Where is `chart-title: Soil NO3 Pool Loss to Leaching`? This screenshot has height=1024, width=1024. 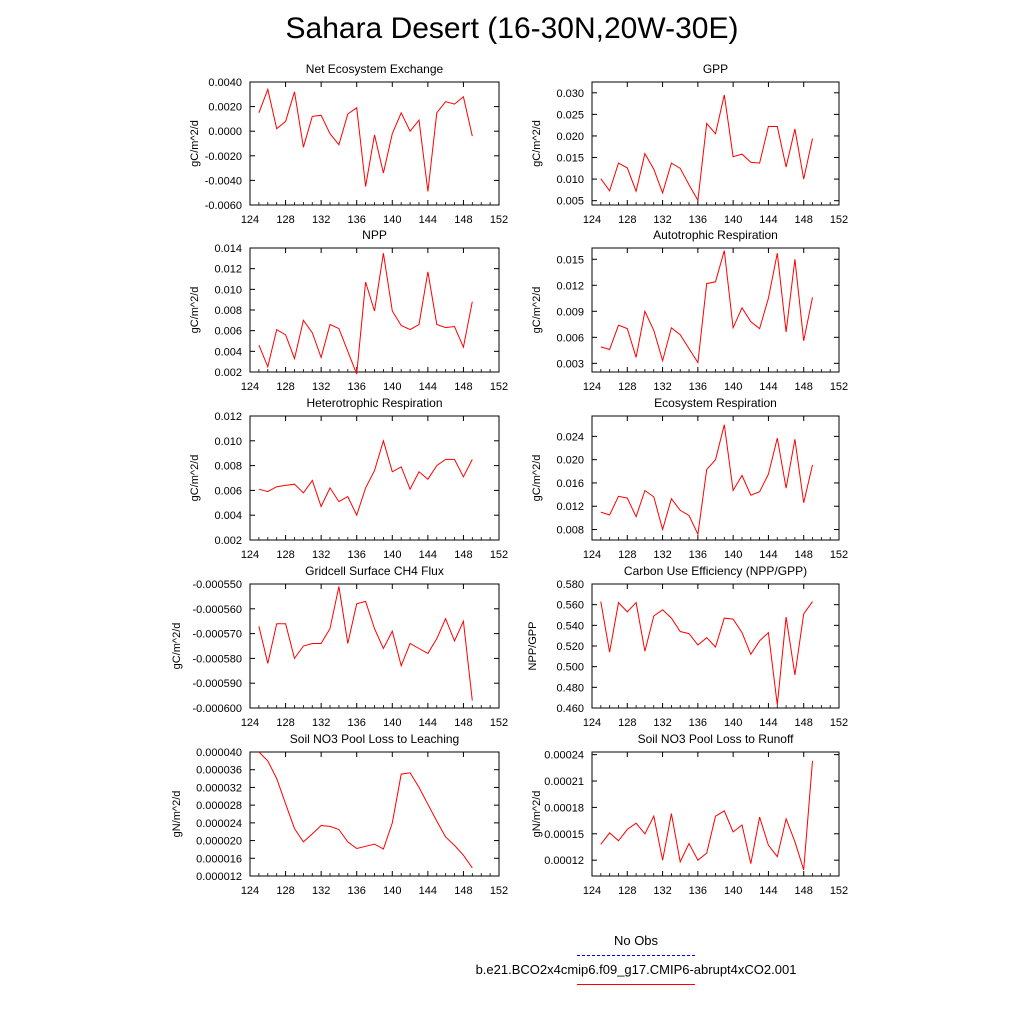 chart-title: Soil NO3 Pool Loss to Leaching is located at coordinates (374, 739).